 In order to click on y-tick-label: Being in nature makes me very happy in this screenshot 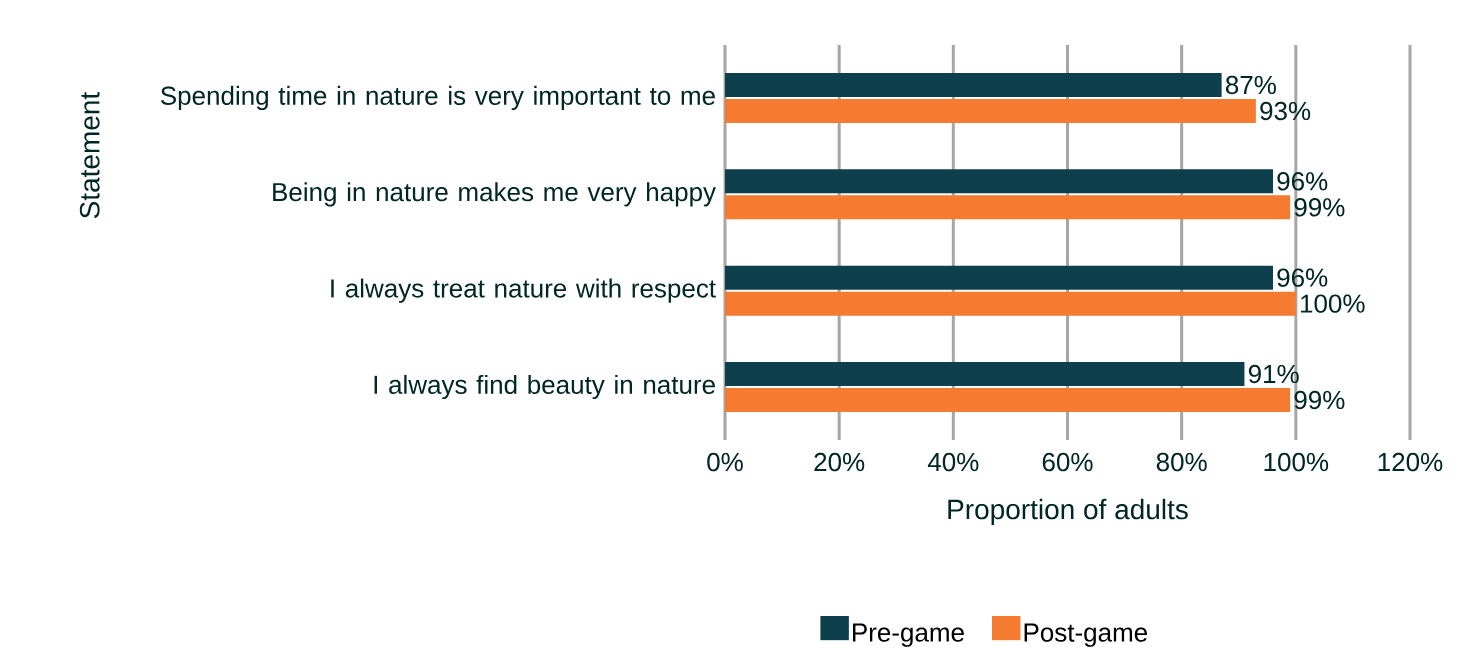, I will do `click(494, 194)`.